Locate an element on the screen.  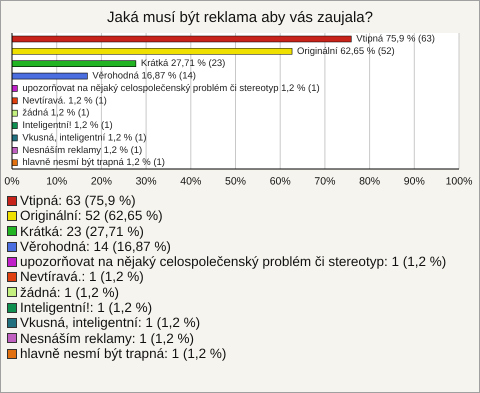
x-tick-label: 10% is located at coordinates (57, 181).